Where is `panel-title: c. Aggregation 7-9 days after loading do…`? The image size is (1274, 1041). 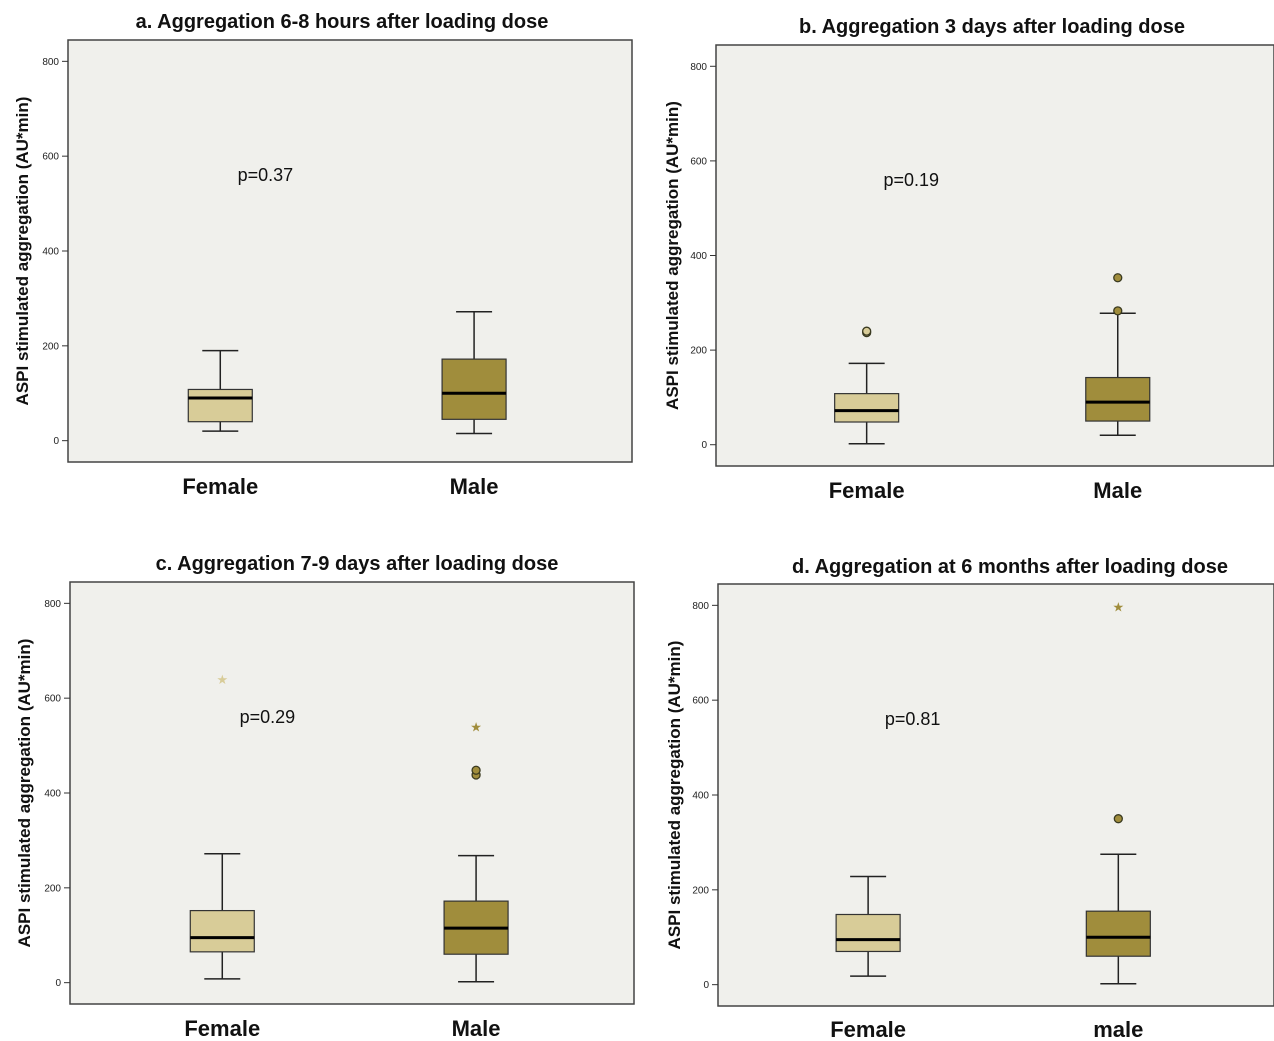
panel-title: c. Aggregation 7-9 days after loading do… is located at coordinates (357, 564).